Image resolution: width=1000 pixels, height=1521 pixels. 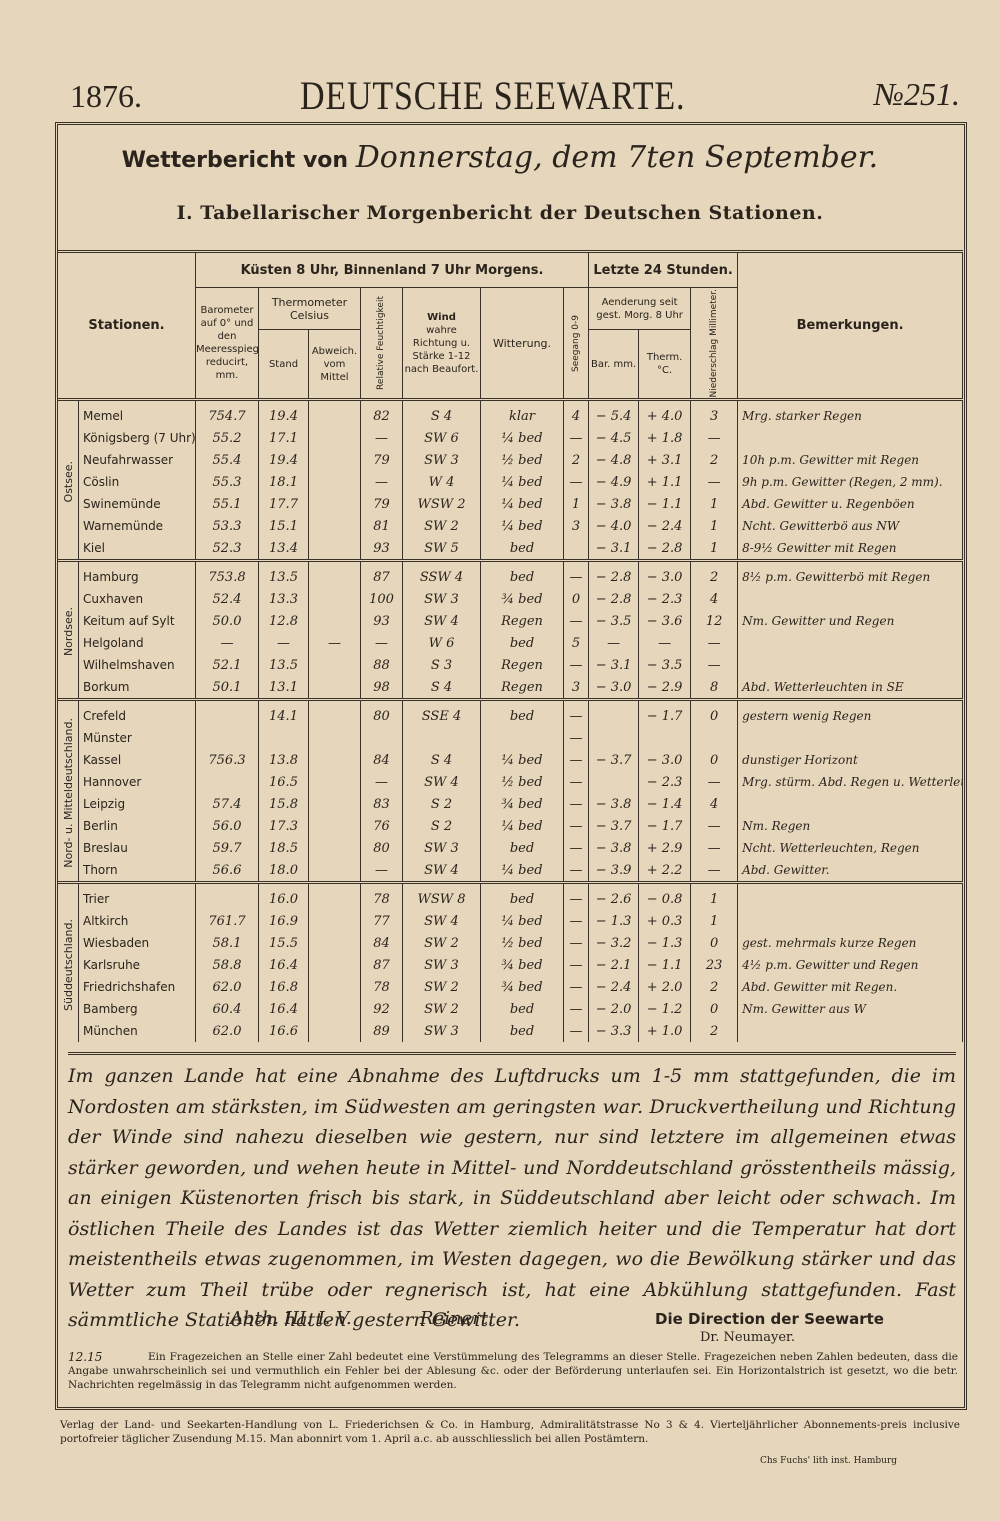 I want to click on remarks: Abd. Wetterleuchten in SE, so click(x=850, y=688).